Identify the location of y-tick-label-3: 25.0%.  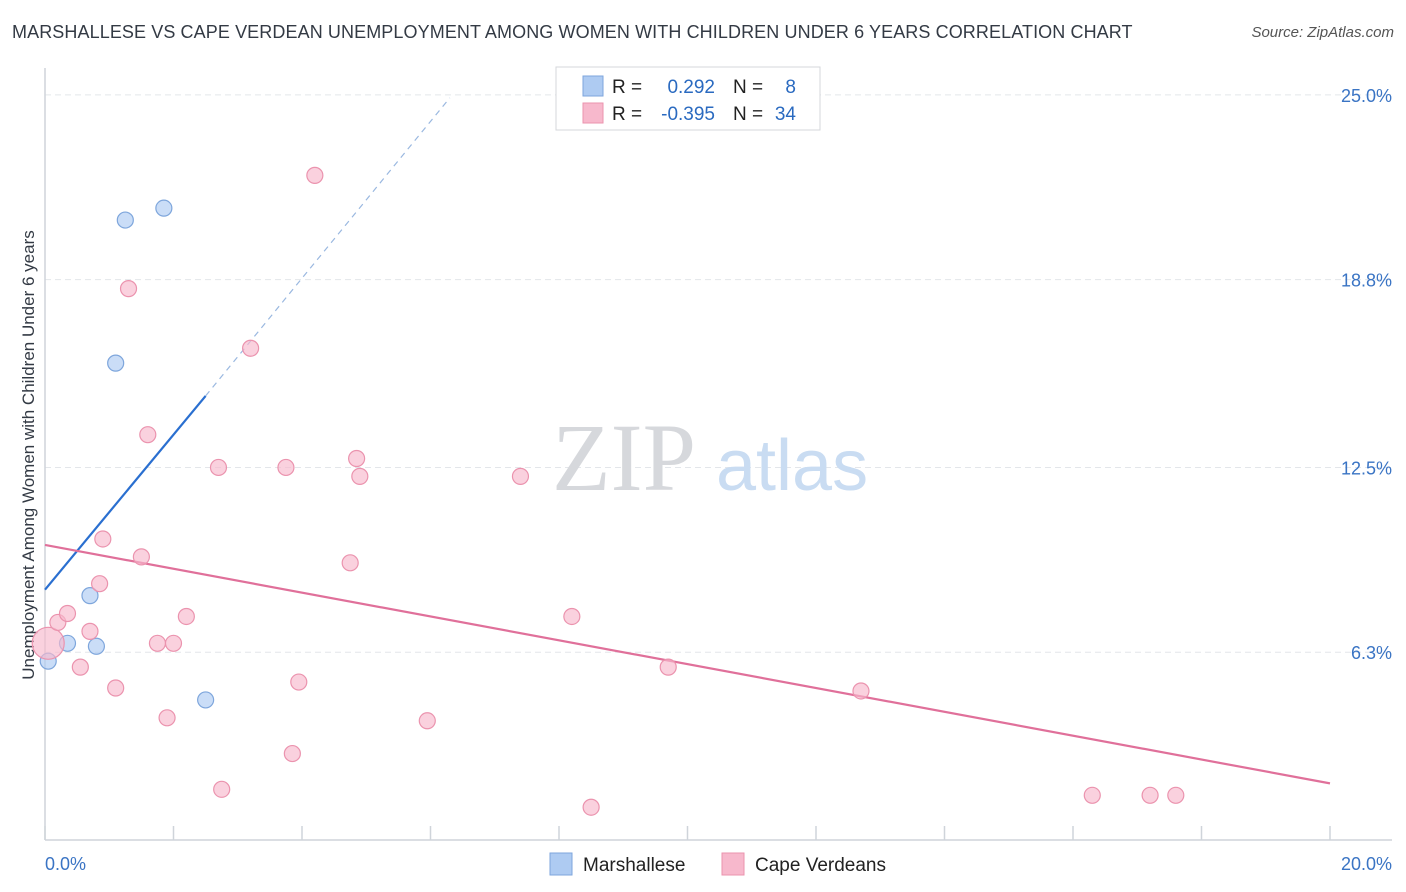
(1366, 96).